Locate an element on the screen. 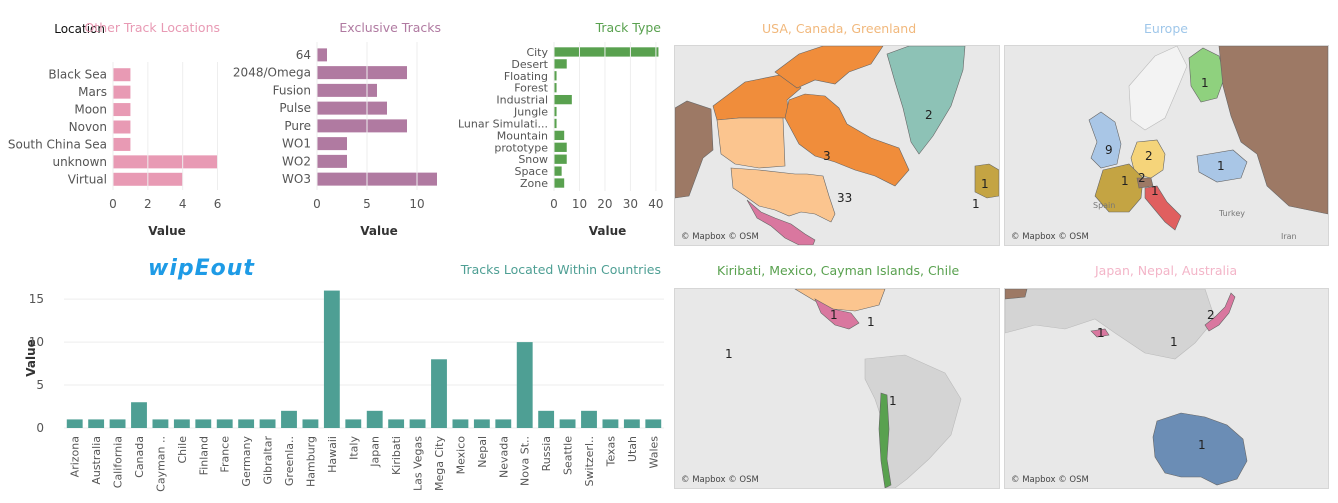  other-track-locations-title: Other Track Locations is located at coordinates (152, 27).